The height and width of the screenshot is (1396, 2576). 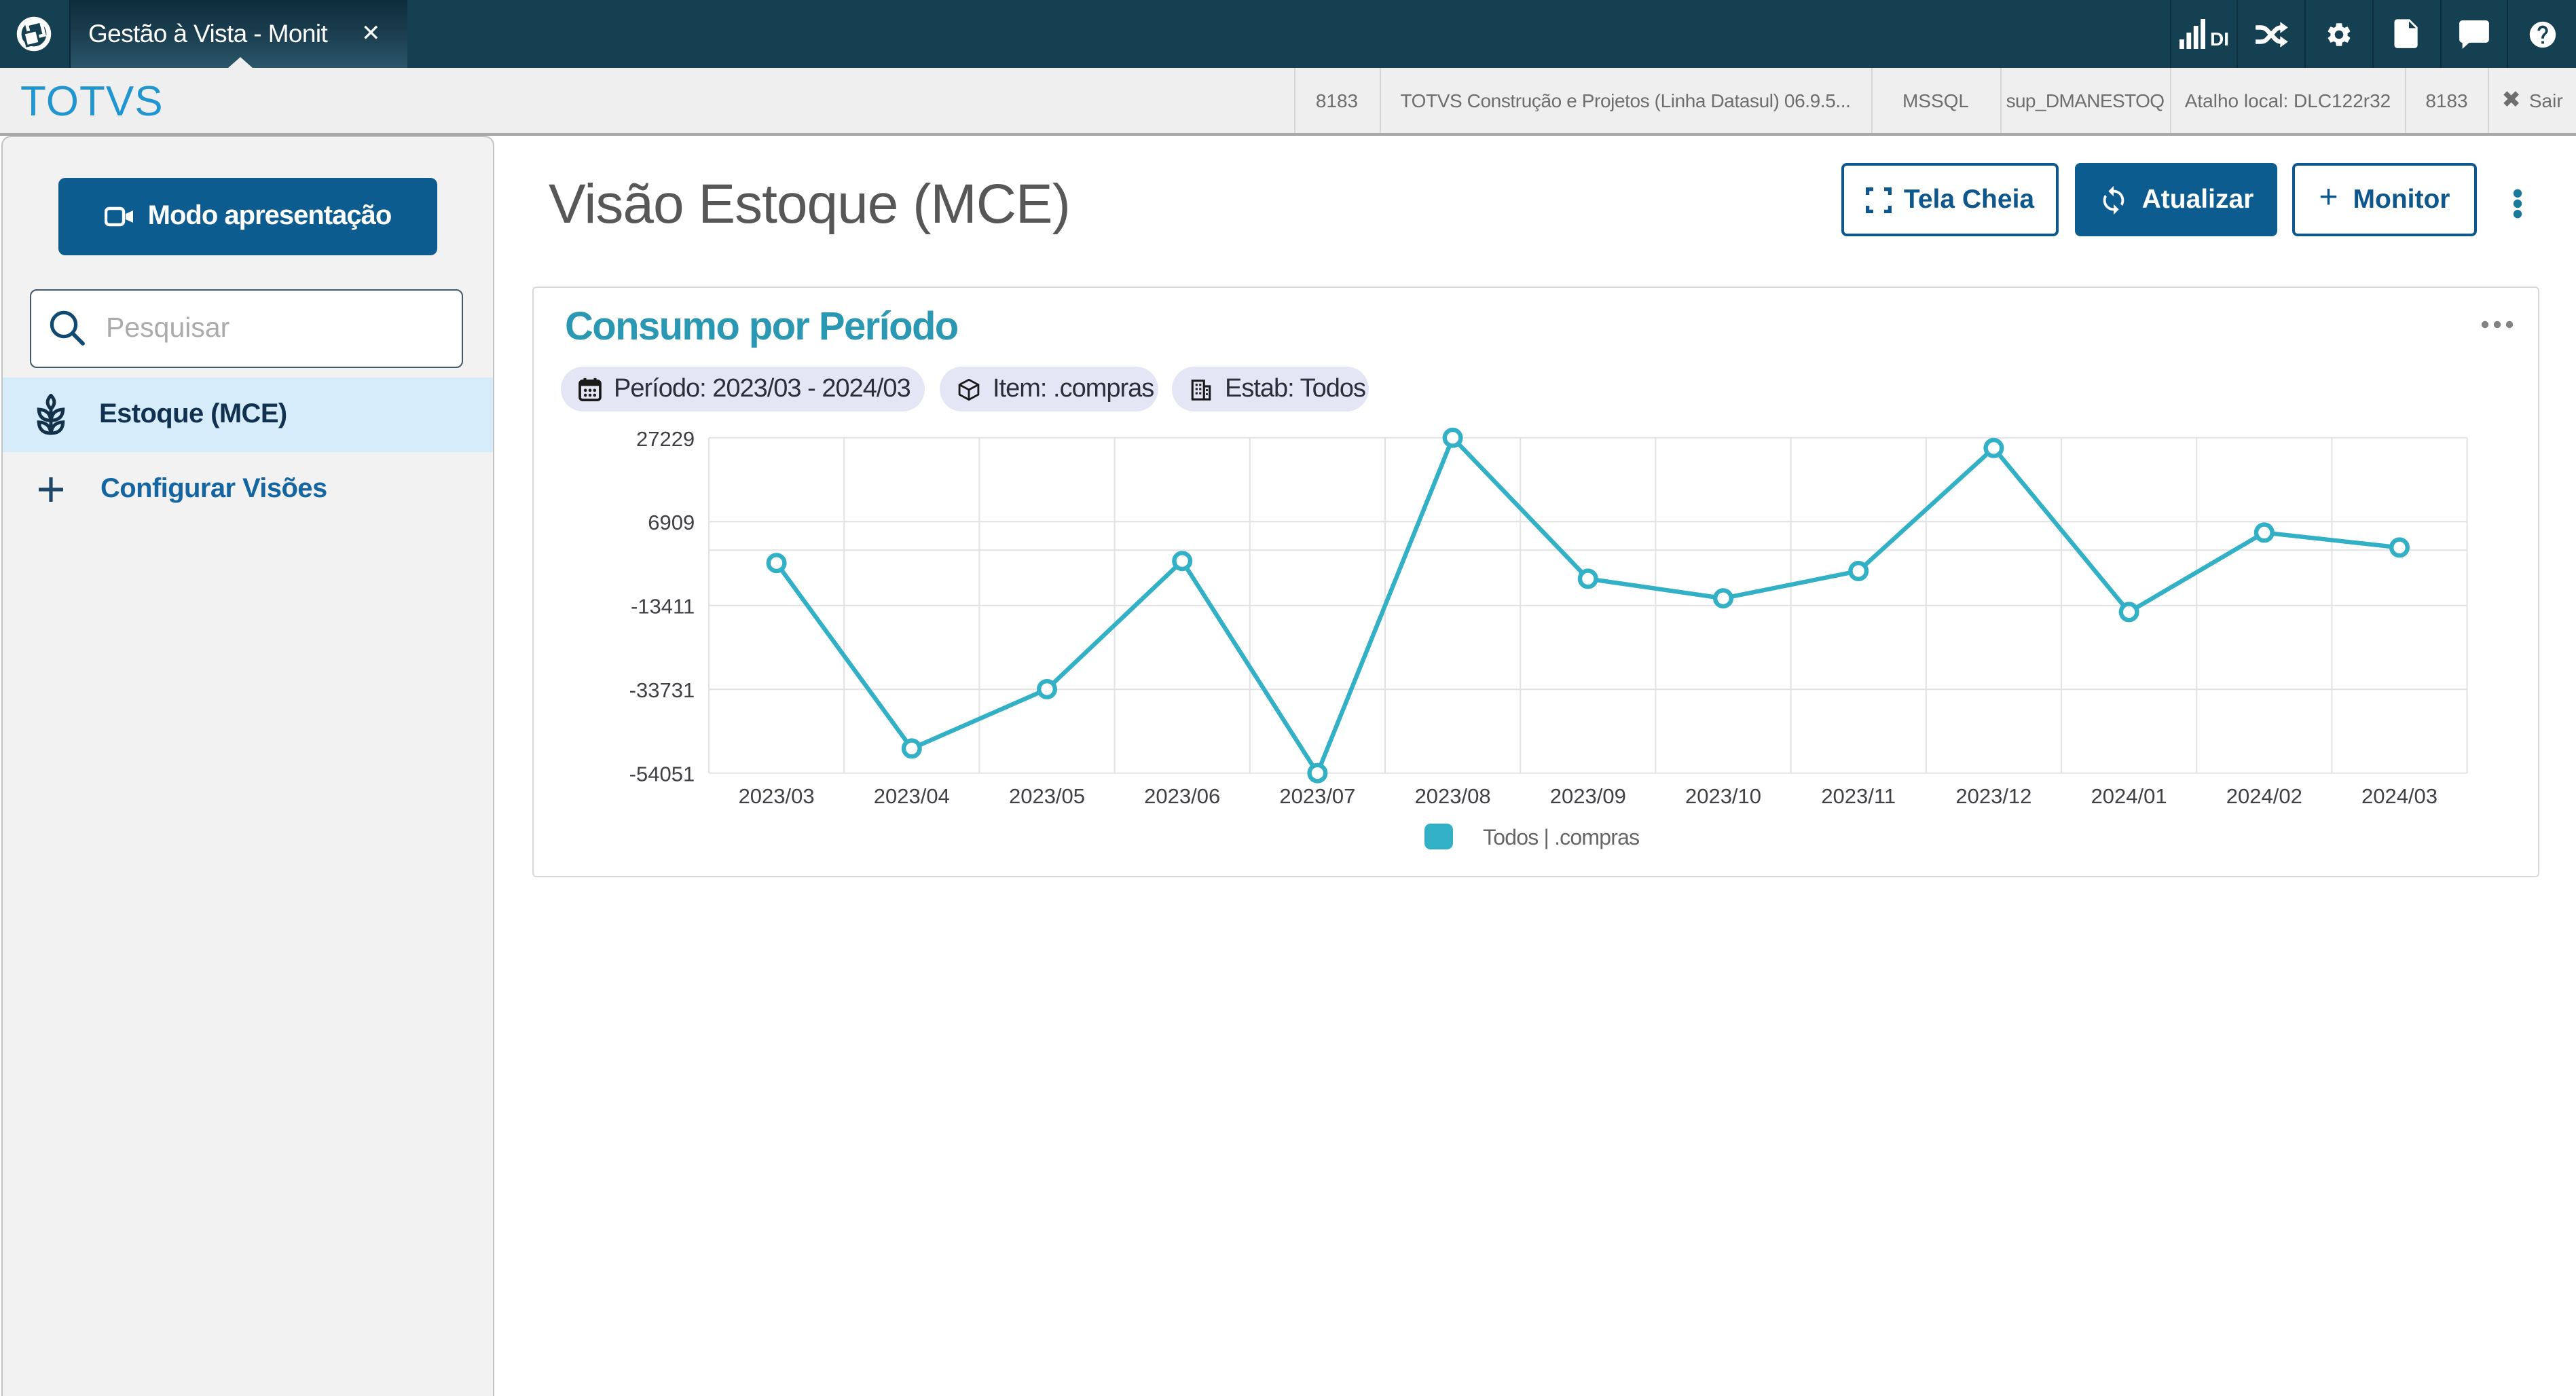 I want to click on svg-text: 2023/03, so click(x=777, y=796).